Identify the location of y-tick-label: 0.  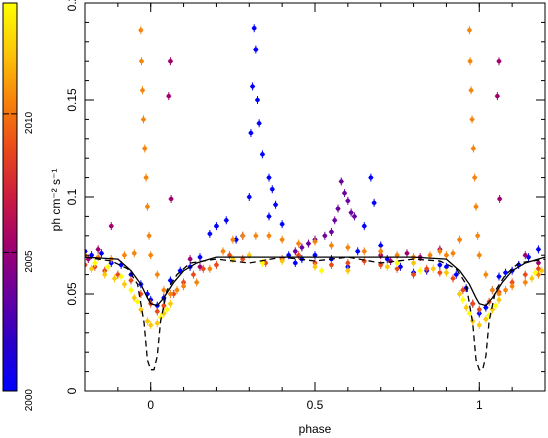
(72, 390).